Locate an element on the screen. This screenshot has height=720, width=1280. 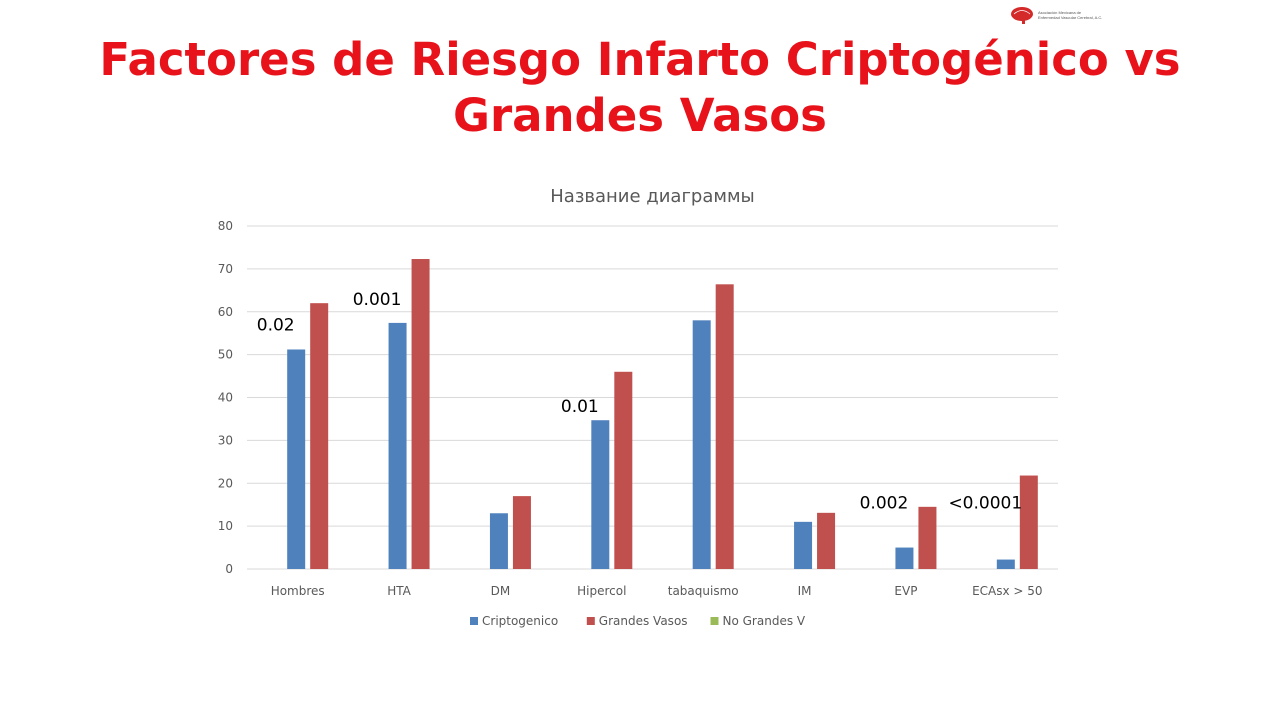
y-tick-label: 0 is located at coordinates (229, 569).